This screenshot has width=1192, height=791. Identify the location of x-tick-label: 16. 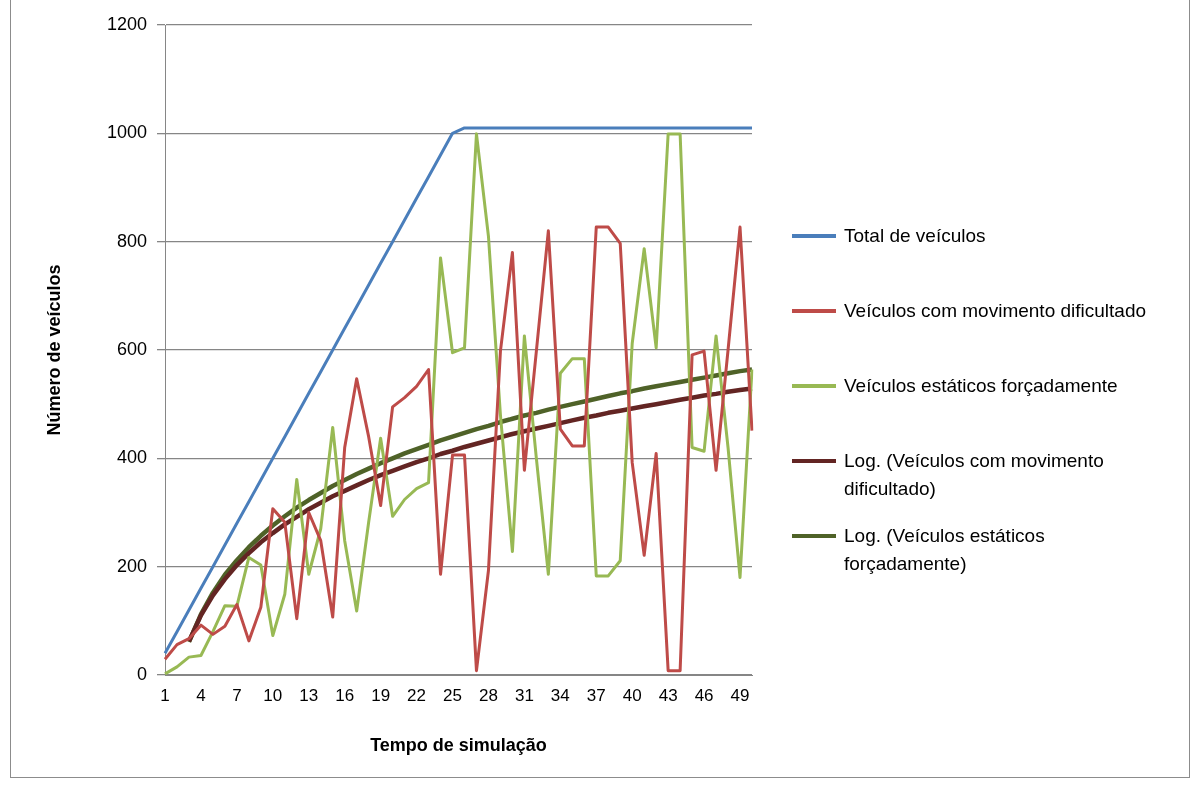
(345, 695).